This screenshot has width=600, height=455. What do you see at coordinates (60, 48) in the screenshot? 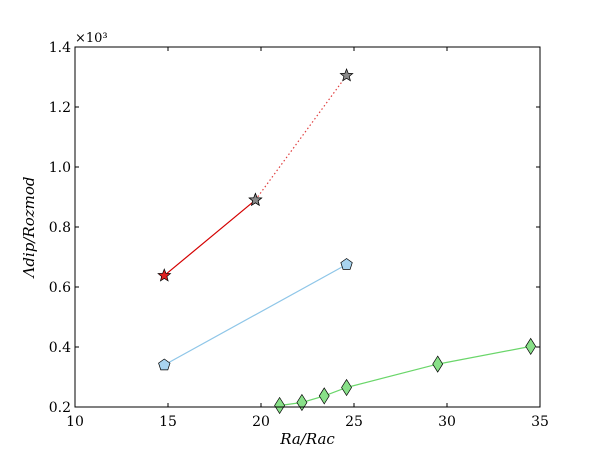
I see `y-tick-label: 1.4` at bounding box center [60, 48].